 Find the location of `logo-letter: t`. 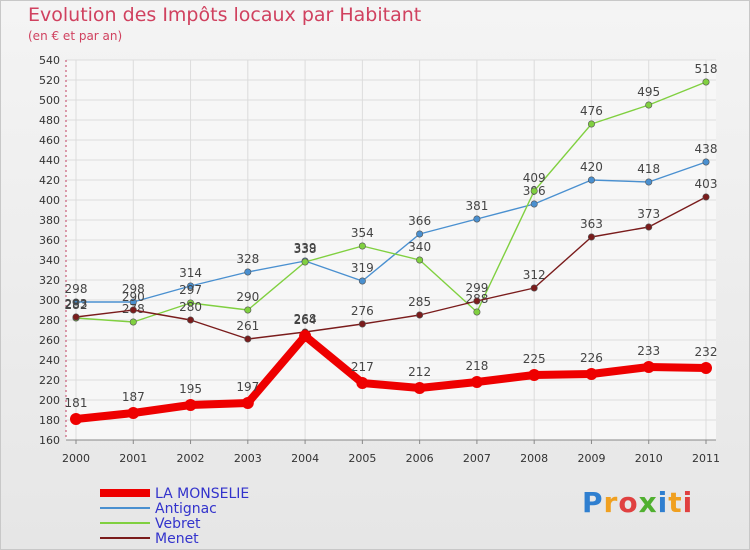

logo-letter: t is located at coordinates (675, 502).